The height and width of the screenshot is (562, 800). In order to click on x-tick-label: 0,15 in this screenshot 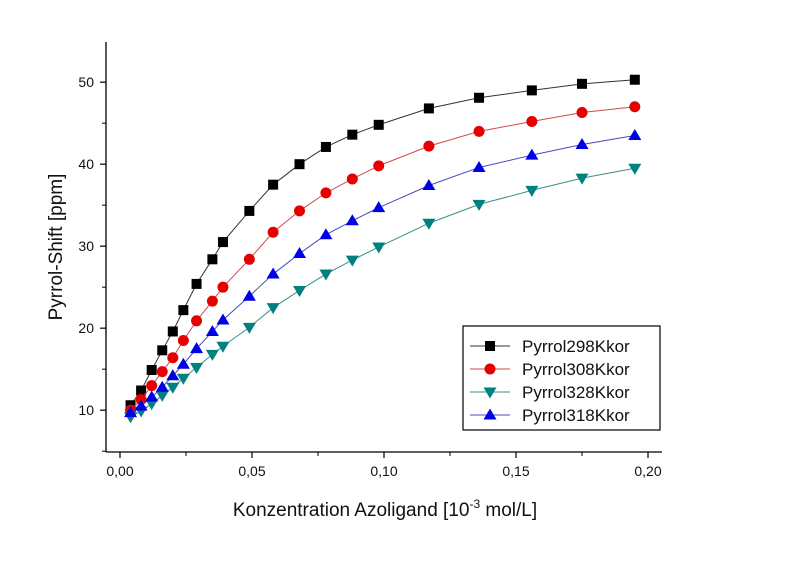, I will do `click(515, 471)`.